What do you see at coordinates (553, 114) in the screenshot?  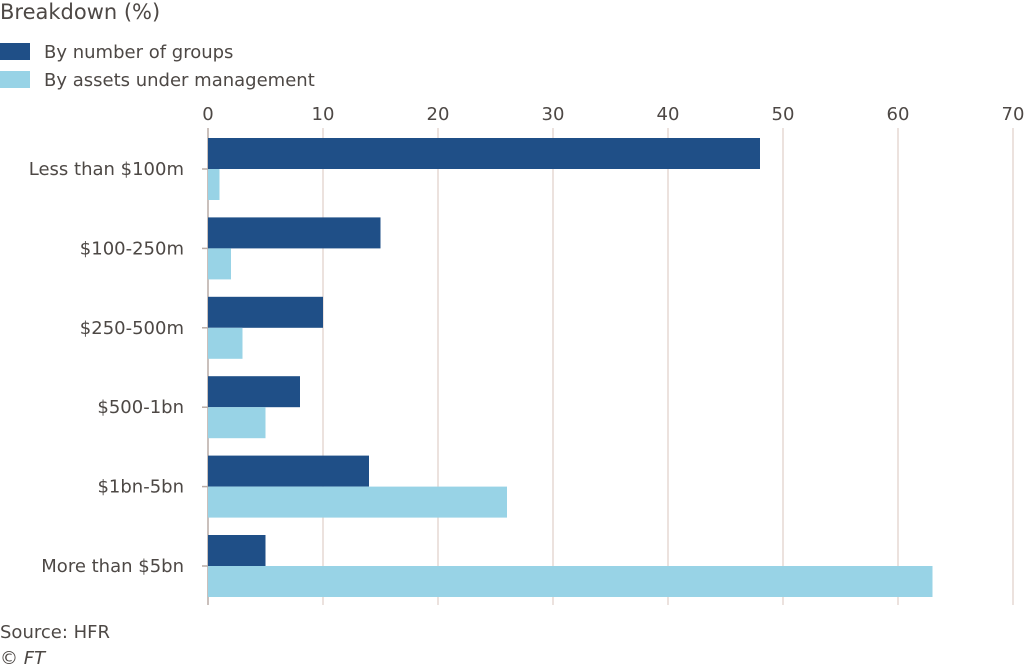 I see `x-tick-label-30: 30` at bounding box center [553, 114].